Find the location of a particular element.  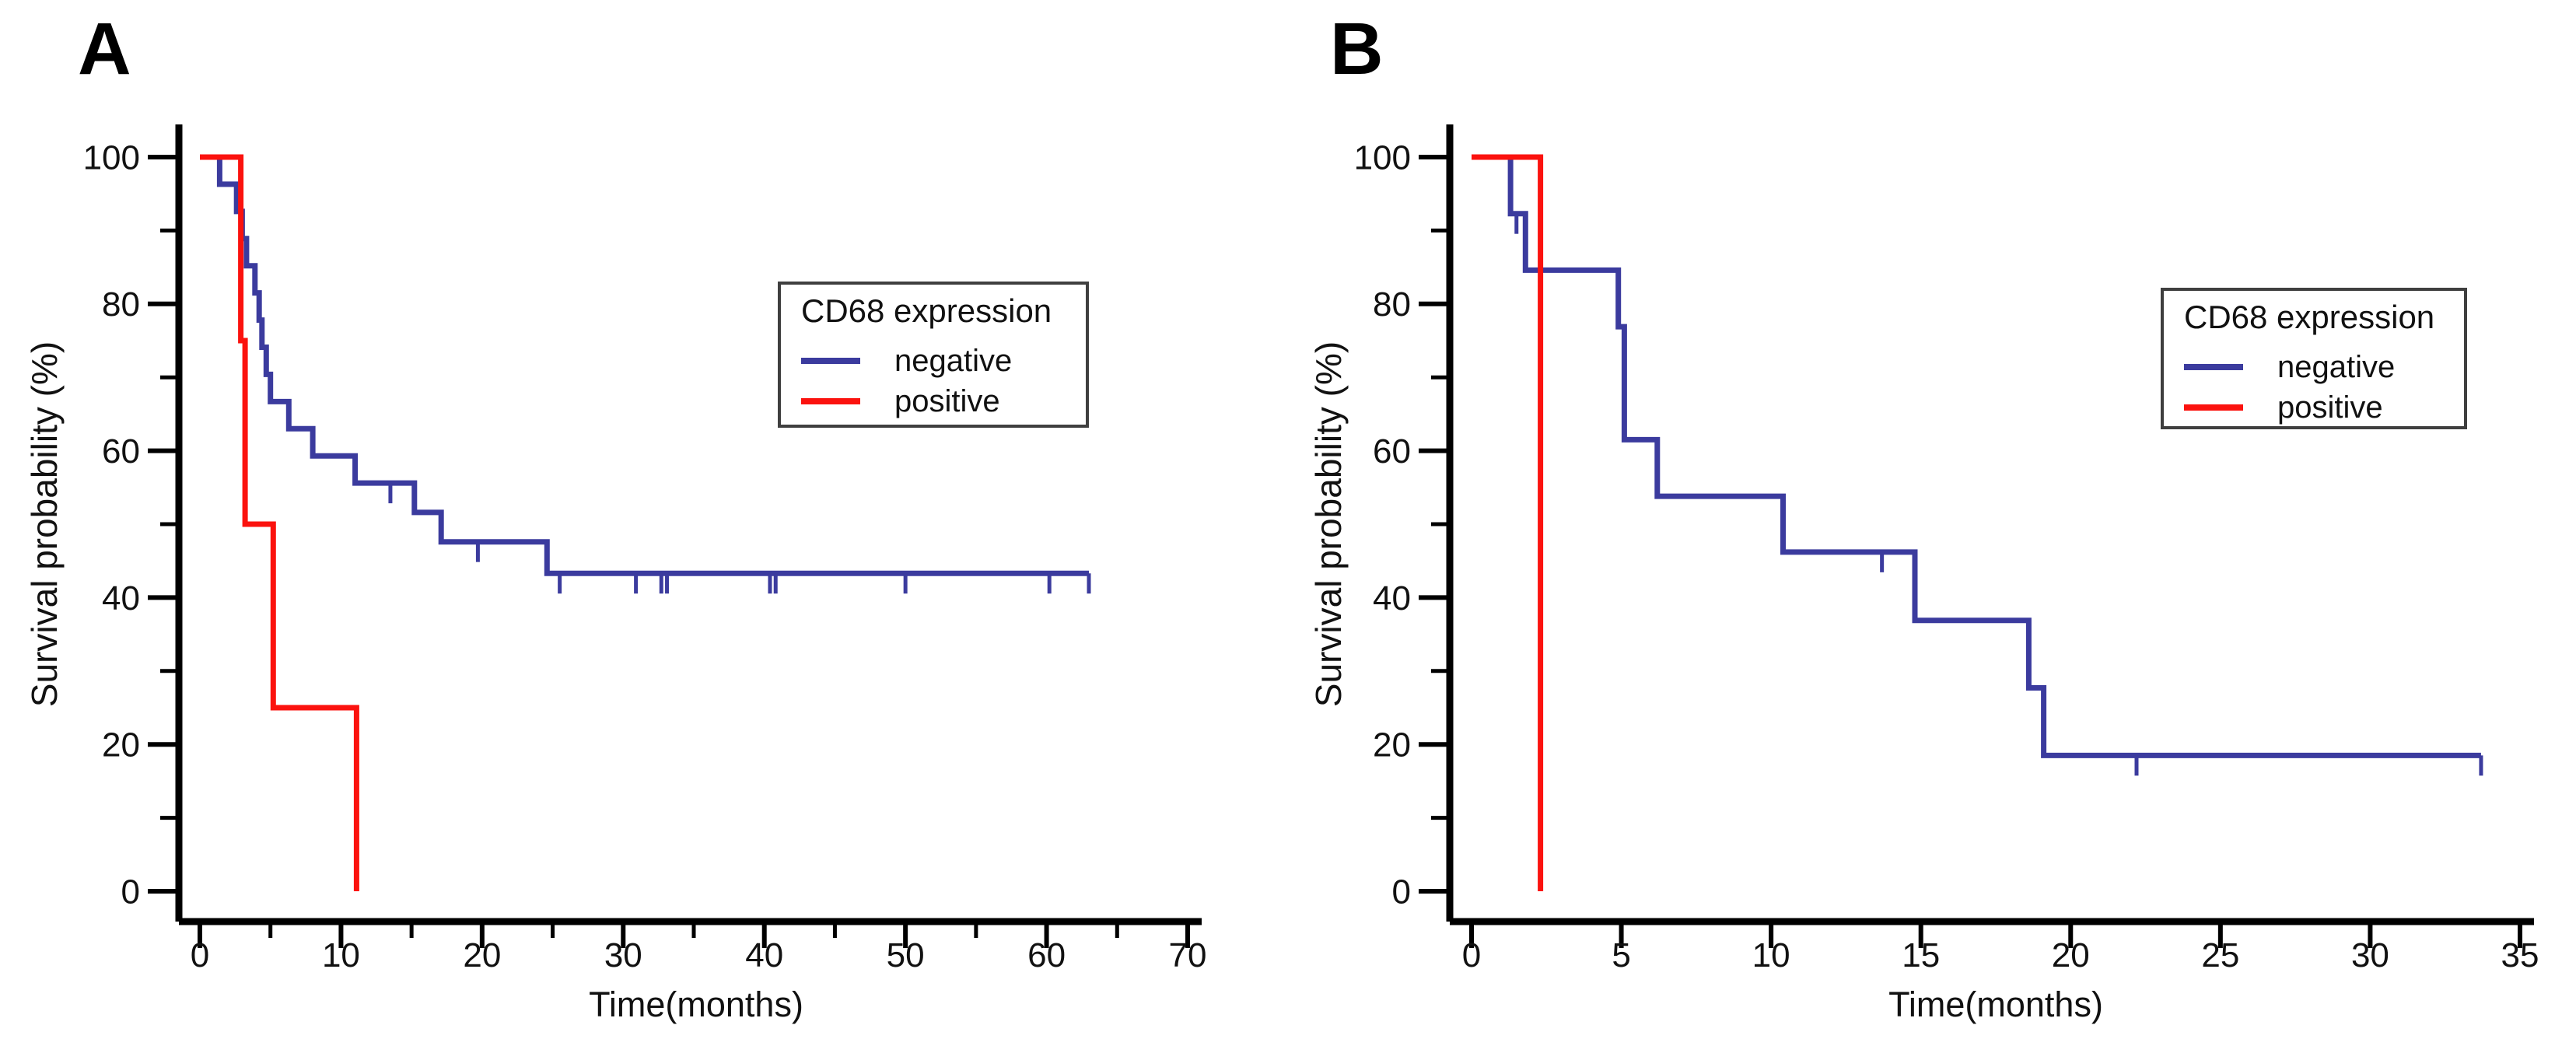

panel-b-x-tick-label: 0 is located at coordinates (1472, 955).